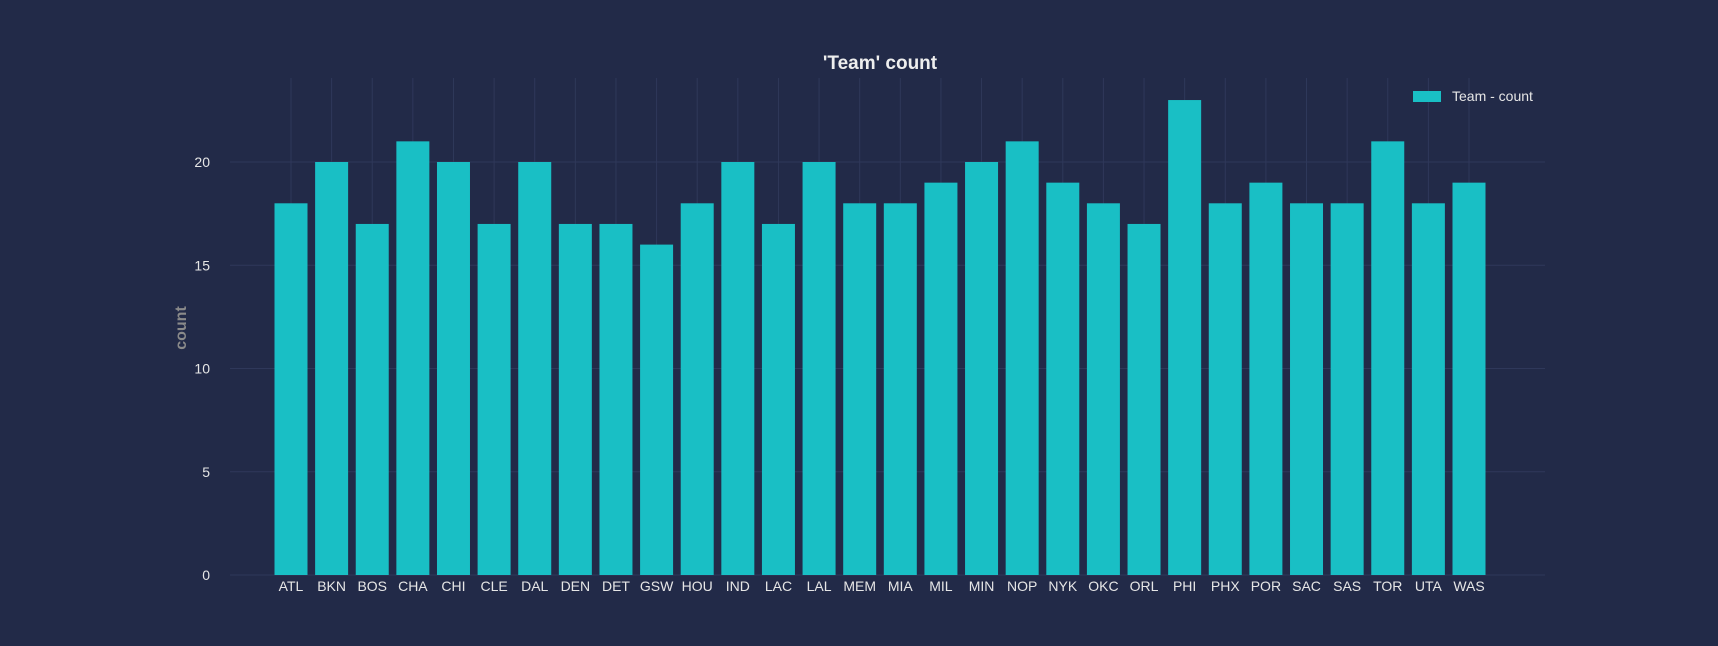 This screenshot has height=646, width=1718. I want to click on y-tick-label: 5, so click(206, 472).